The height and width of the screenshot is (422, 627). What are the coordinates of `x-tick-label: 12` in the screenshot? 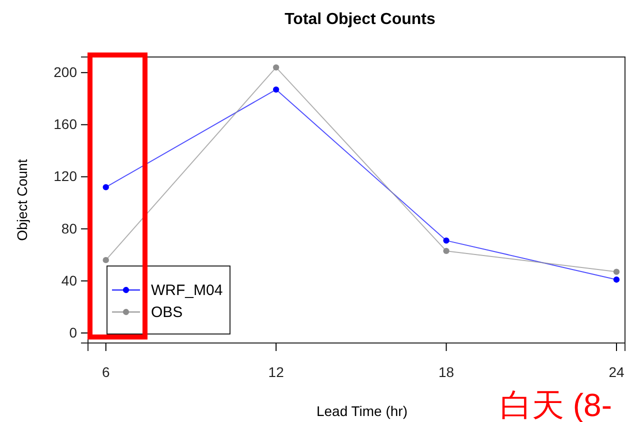 It's located at (276, 372).